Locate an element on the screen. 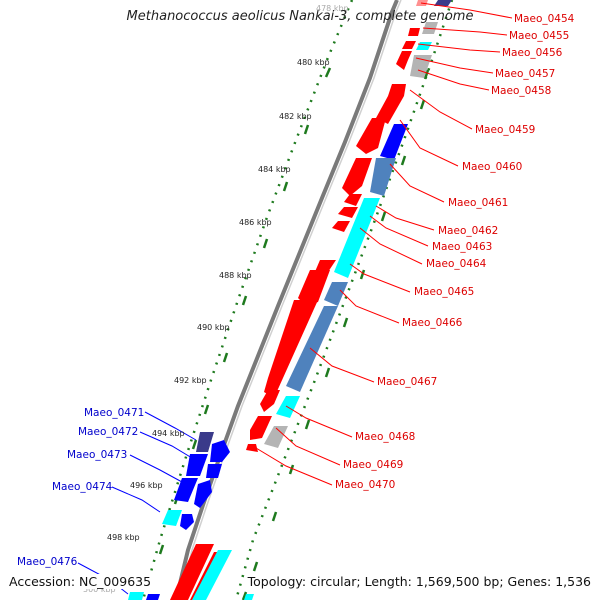 This screenshot has height=600, width=600. gene-label-maeo-0463: Maeo_0463 is located at coordinates (462, 247).